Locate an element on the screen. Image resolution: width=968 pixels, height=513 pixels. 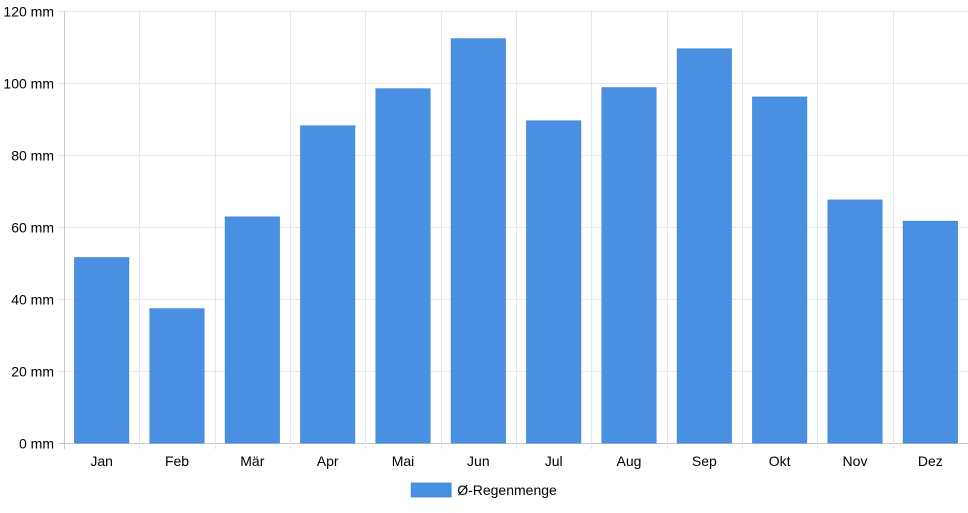
y-tick-label: 40 mm is located at coordinates (32, 300).